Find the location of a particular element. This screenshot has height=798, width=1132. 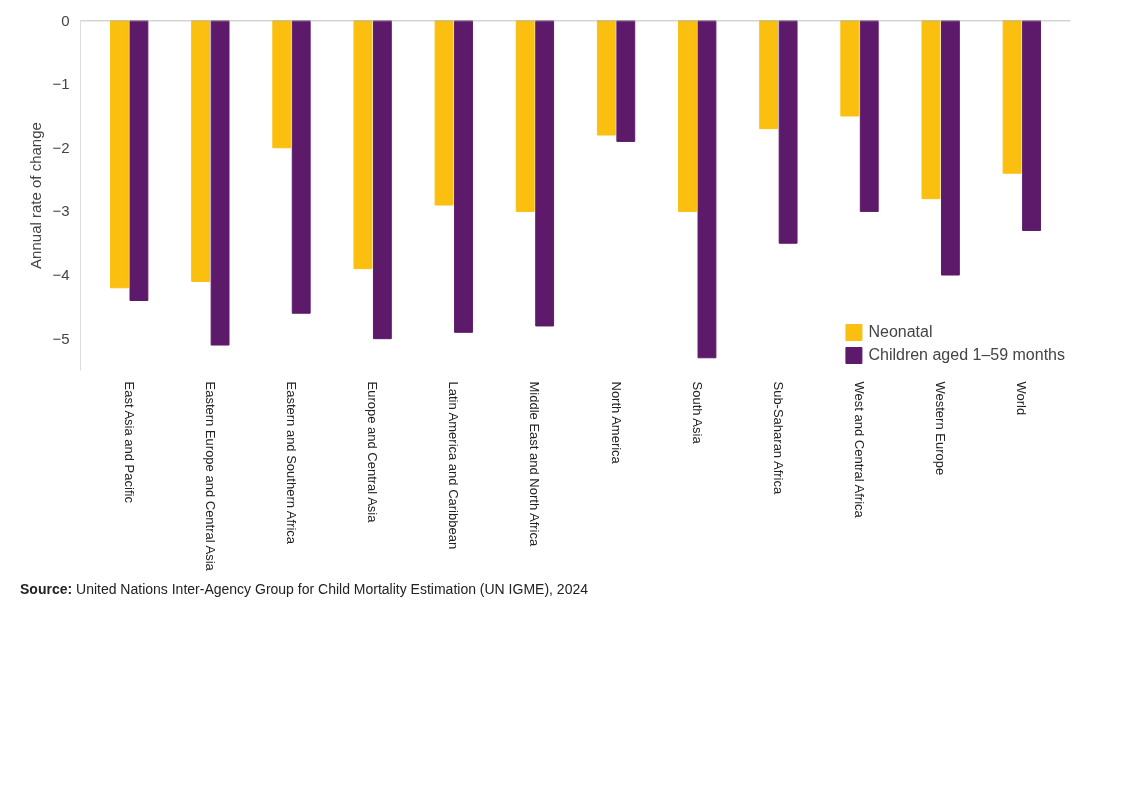

legend-label: Neonatal is located at coordinates (900, 332).